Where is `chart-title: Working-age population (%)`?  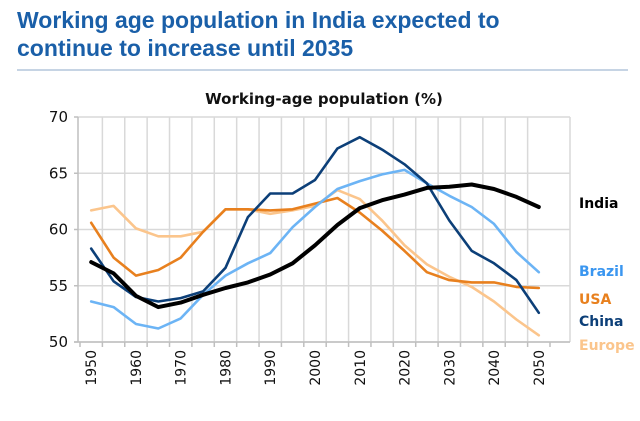
chart-title: Working-age population (%) is located at coordinates (324, 99).